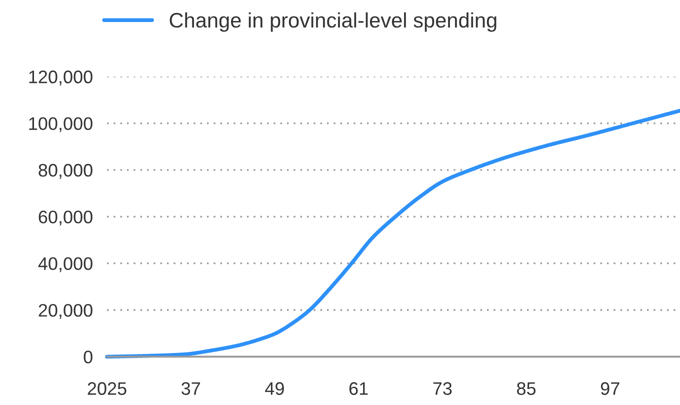 This screenshot has height=405, width=680. What do you see at coordinates (60, 78) in the screenshot?
I see `y-tick-label: 120,000` at bounding box center [60, 78].